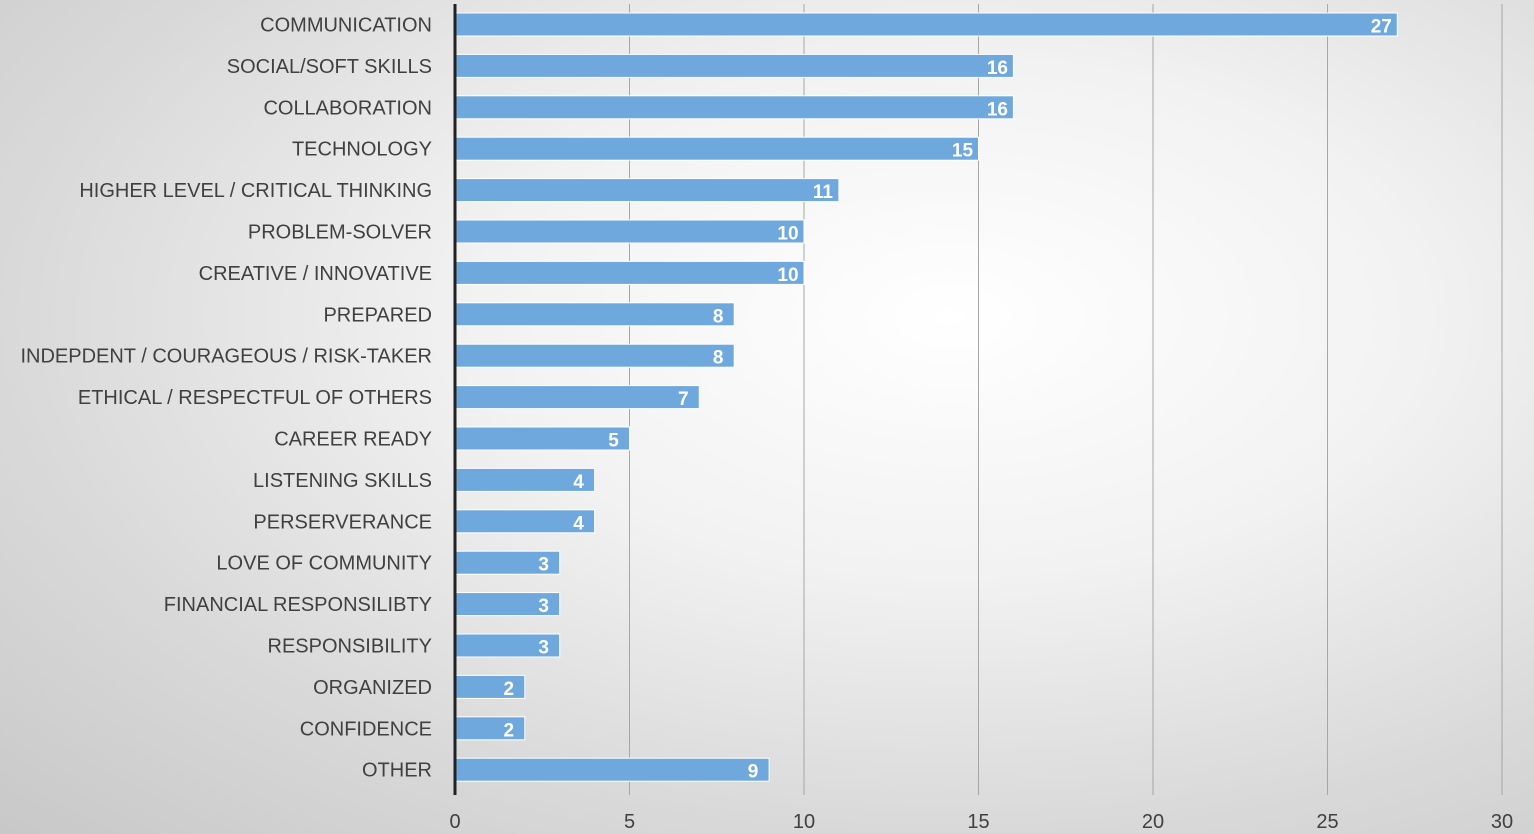 This screenshot has width=1534, height=834. Describe the element at coordinates (346, 26) in the screenshot. I see `category-label: COMMUNICATION` at that location.